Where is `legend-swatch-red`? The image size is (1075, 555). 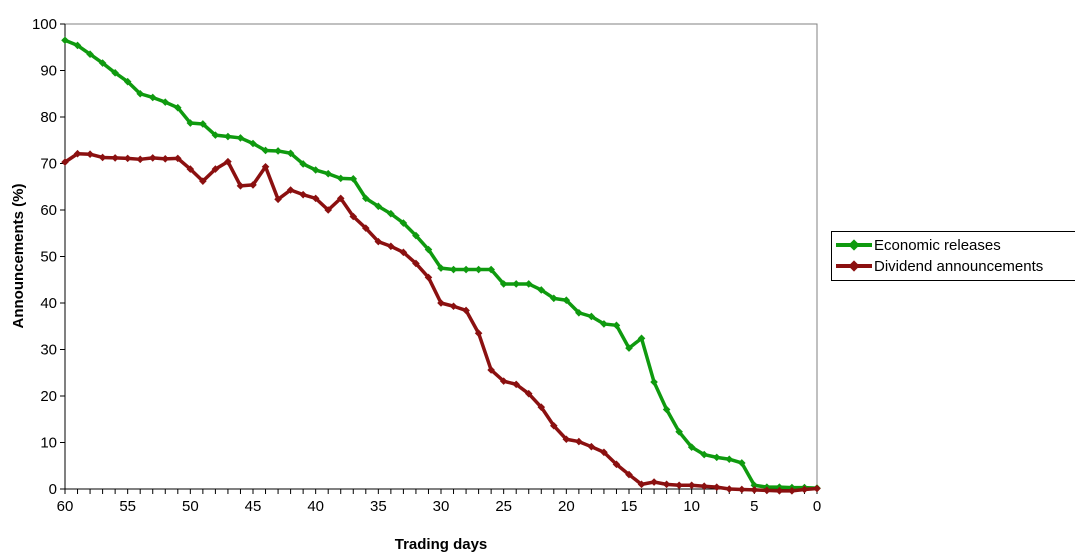
legend-swatch-red is located at coordinates (854, 266).